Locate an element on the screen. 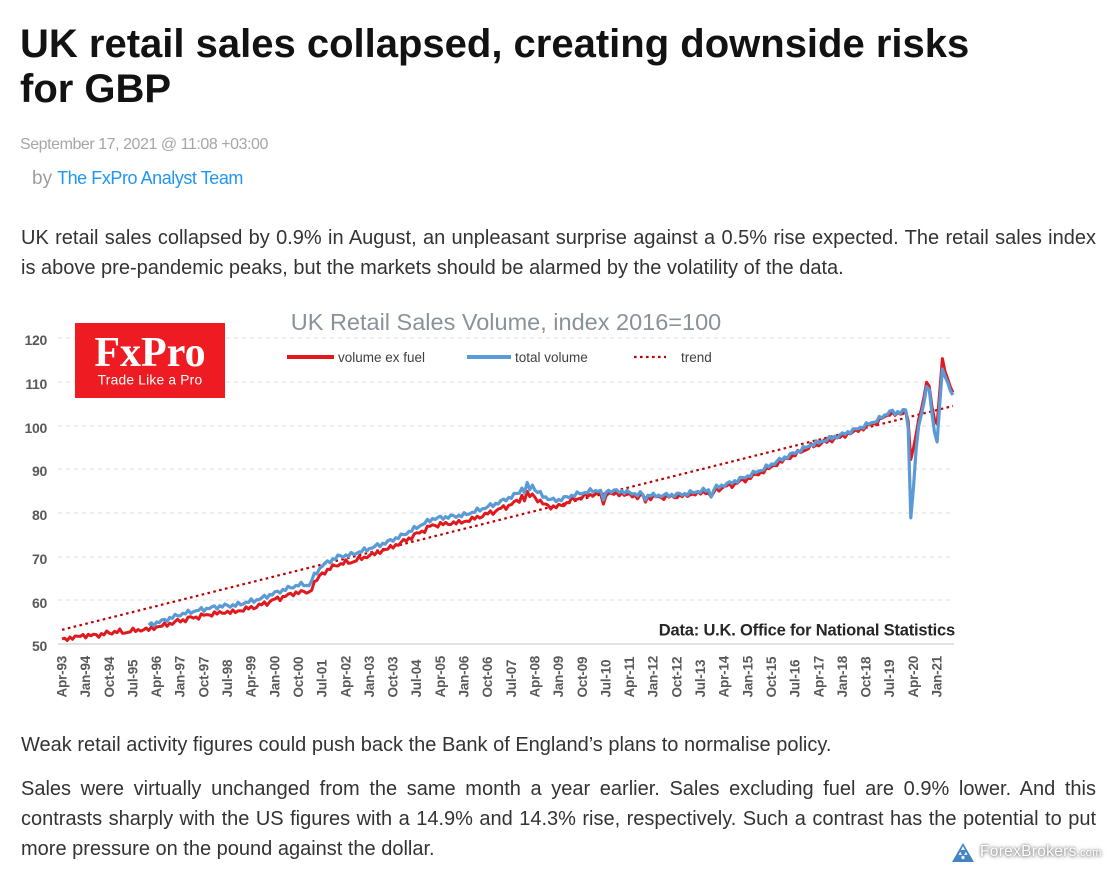 The height and width of the screenshot is (875, 1118). svg-text: Jul-98 is located at coordinates (227, 678).